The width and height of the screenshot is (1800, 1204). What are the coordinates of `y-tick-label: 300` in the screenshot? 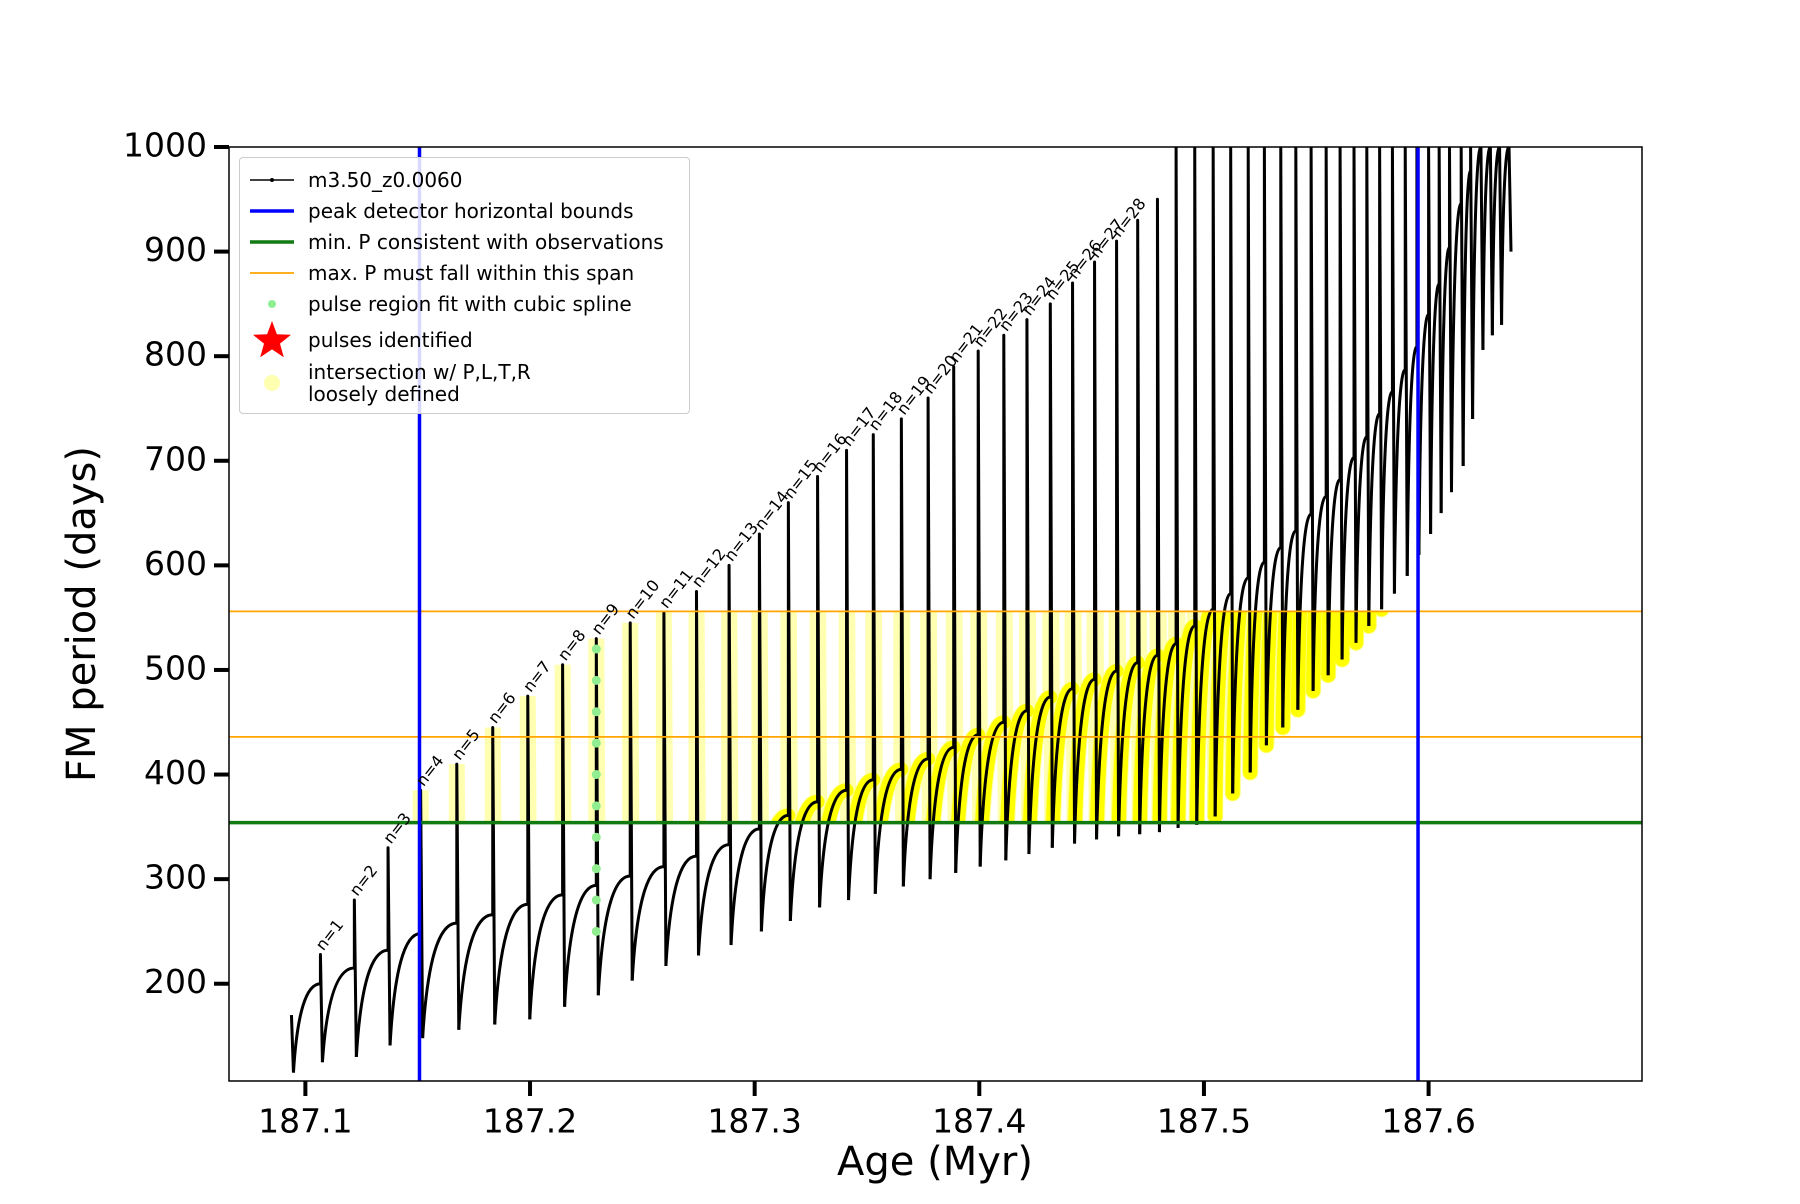 It's located at (175, 877).